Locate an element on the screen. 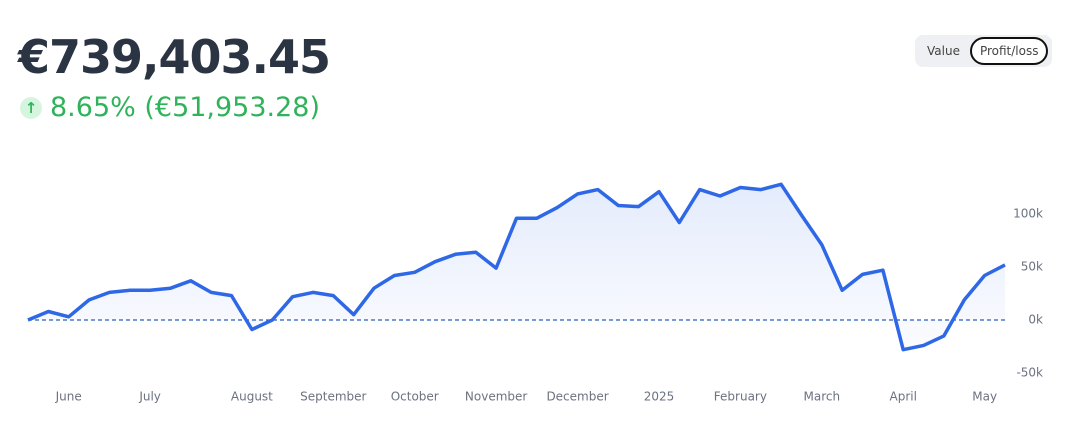  change-text: 8.65% (€51,953.28) is located at coordinates (185, 107).